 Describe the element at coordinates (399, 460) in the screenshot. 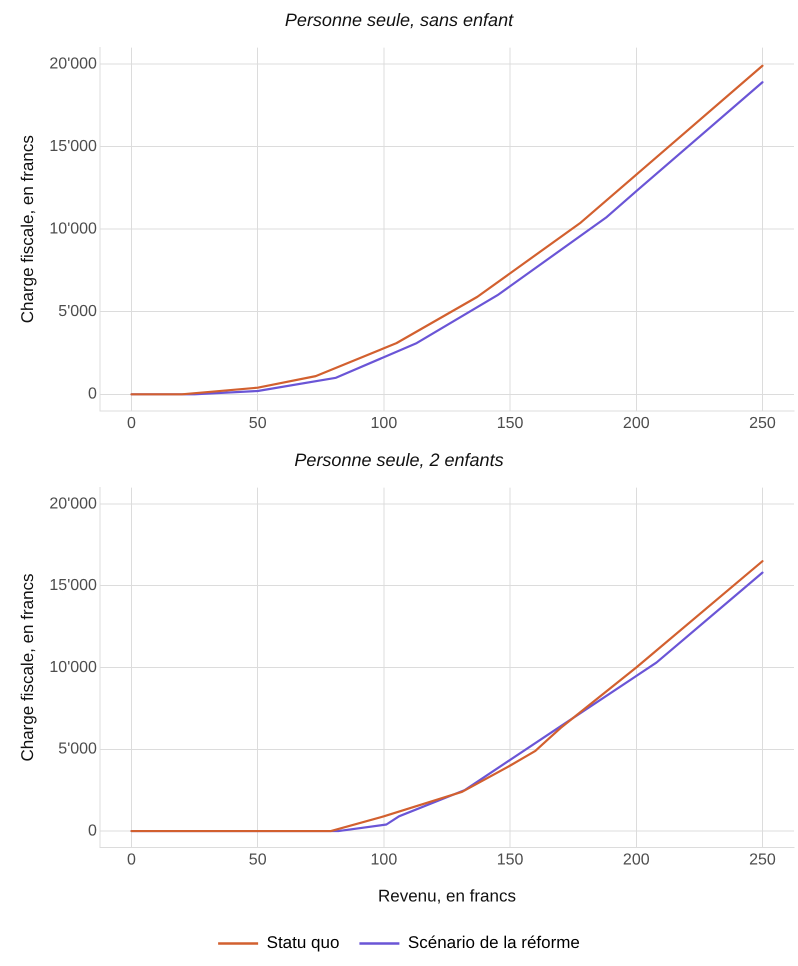

I see `chart-title: Personne seule, 2 enfants` at that location.